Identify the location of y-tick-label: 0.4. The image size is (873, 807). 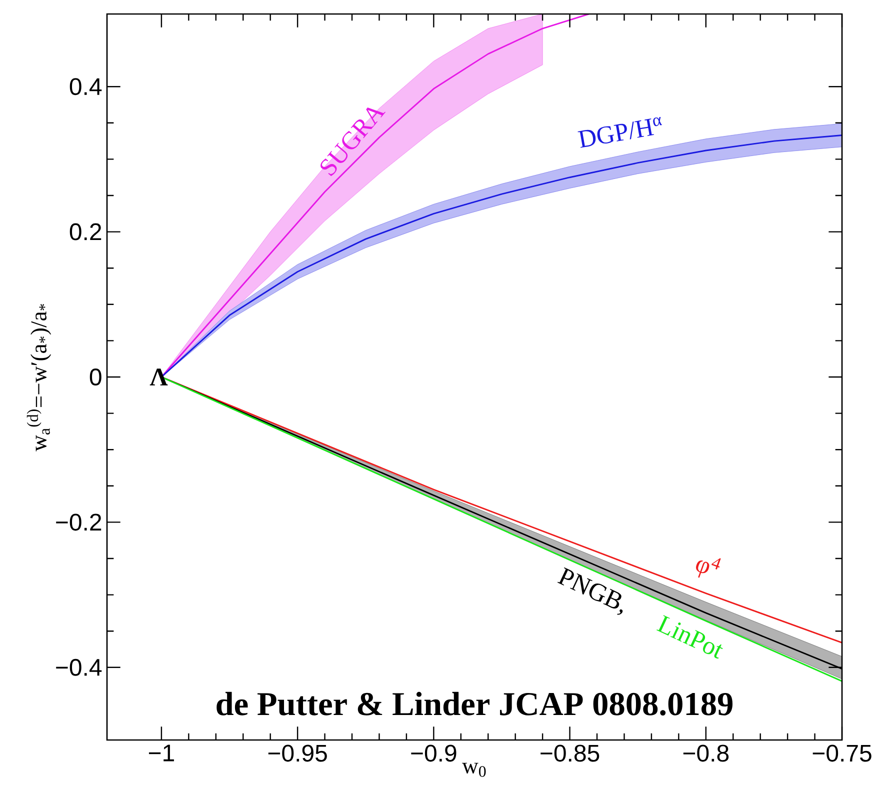
(86, 87).